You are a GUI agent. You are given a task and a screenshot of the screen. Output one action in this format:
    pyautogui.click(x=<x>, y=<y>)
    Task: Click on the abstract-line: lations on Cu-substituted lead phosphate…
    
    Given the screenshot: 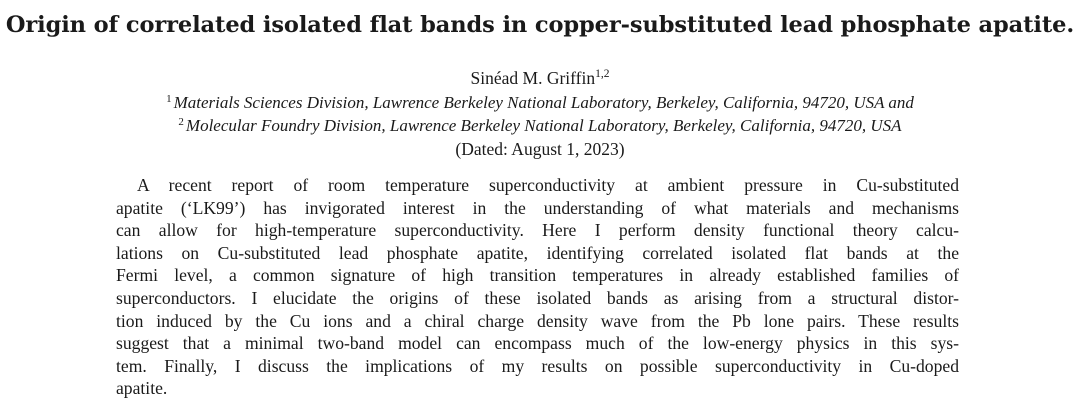 What is the action you would take?
    pyautogui.click(x=537, y=252)
    